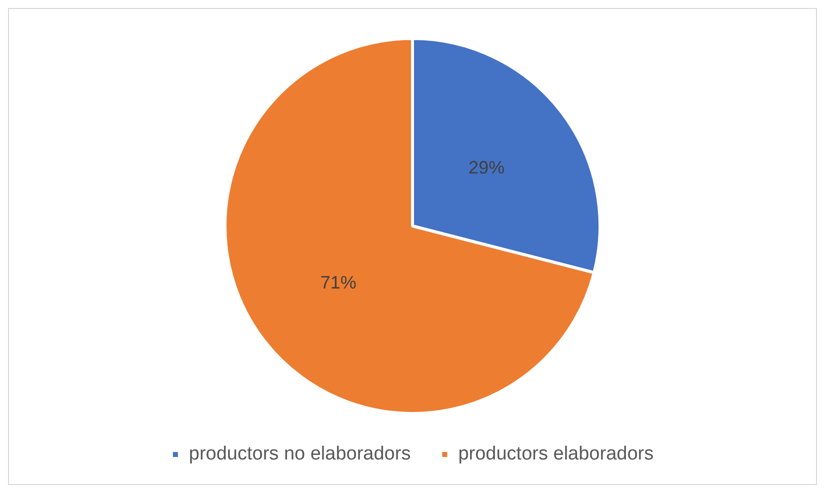 This screenshot has height=493, width=825. Describe the element at coordinates (556, 454) in the screenshot. I see `legend-label: productors elaboradors` at that location.